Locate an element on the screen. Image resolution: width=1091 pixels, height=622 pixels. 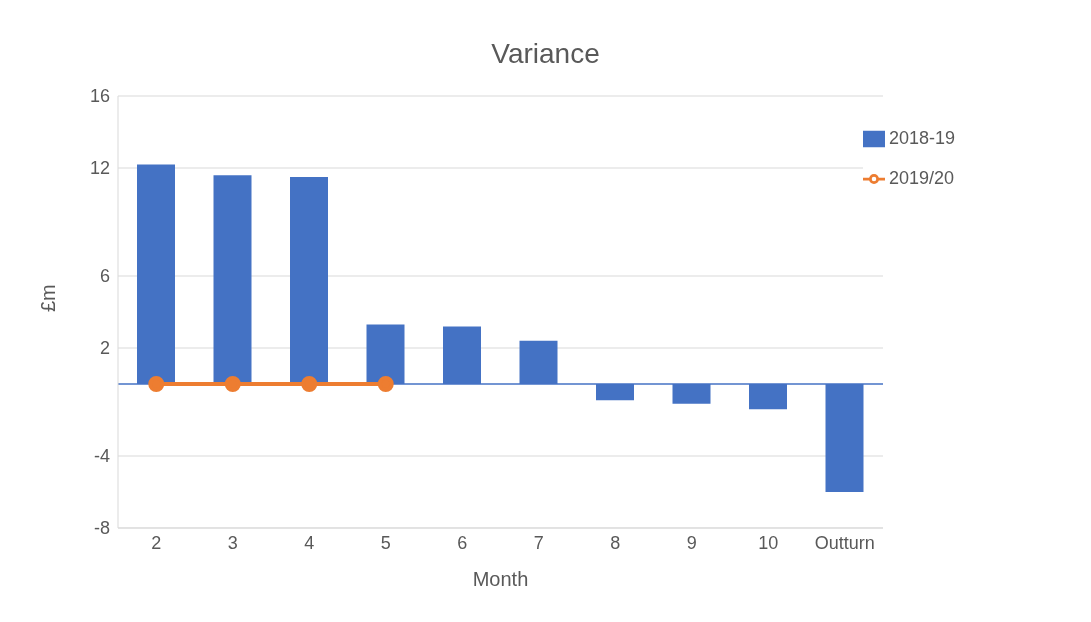
x-tick-label: 4 is located at coordinates (309, 542).